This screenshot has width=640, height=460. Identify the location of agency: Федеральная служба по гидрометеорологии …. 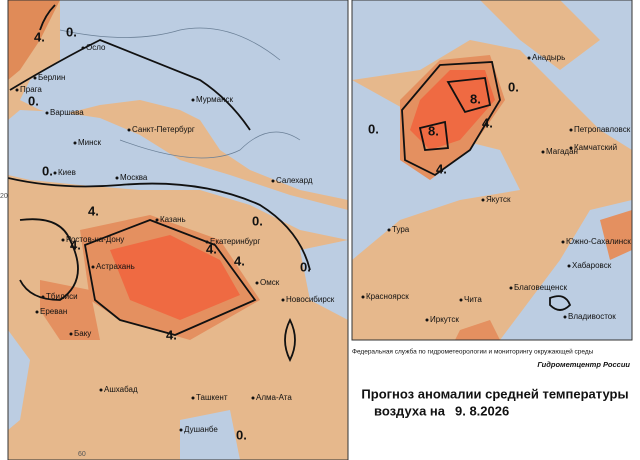
(473, 352).